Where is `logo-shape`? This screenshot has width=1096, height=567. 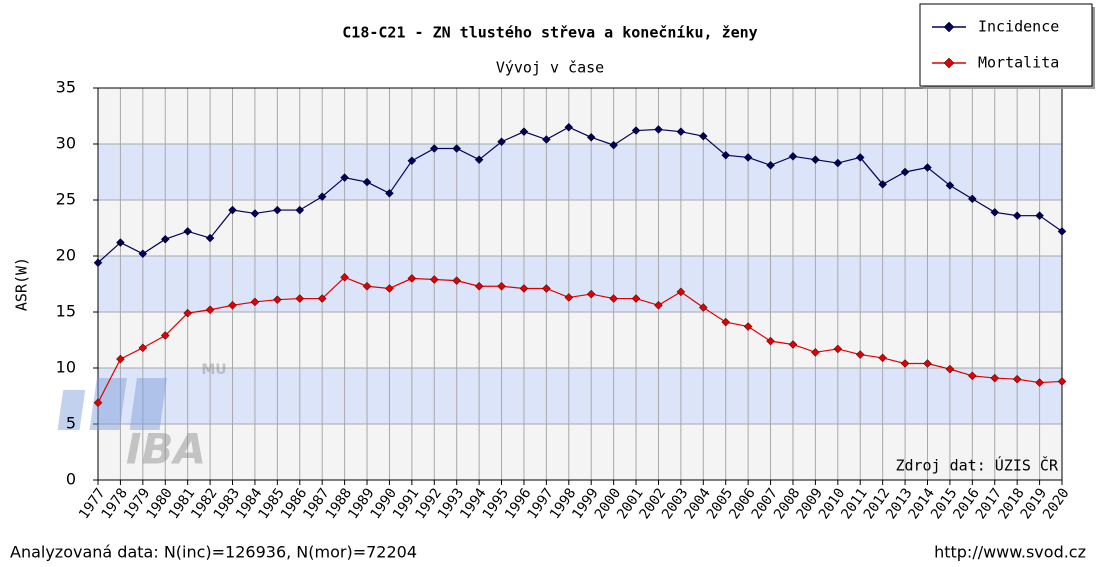
logo-shape is located at coordinates (71, 410).